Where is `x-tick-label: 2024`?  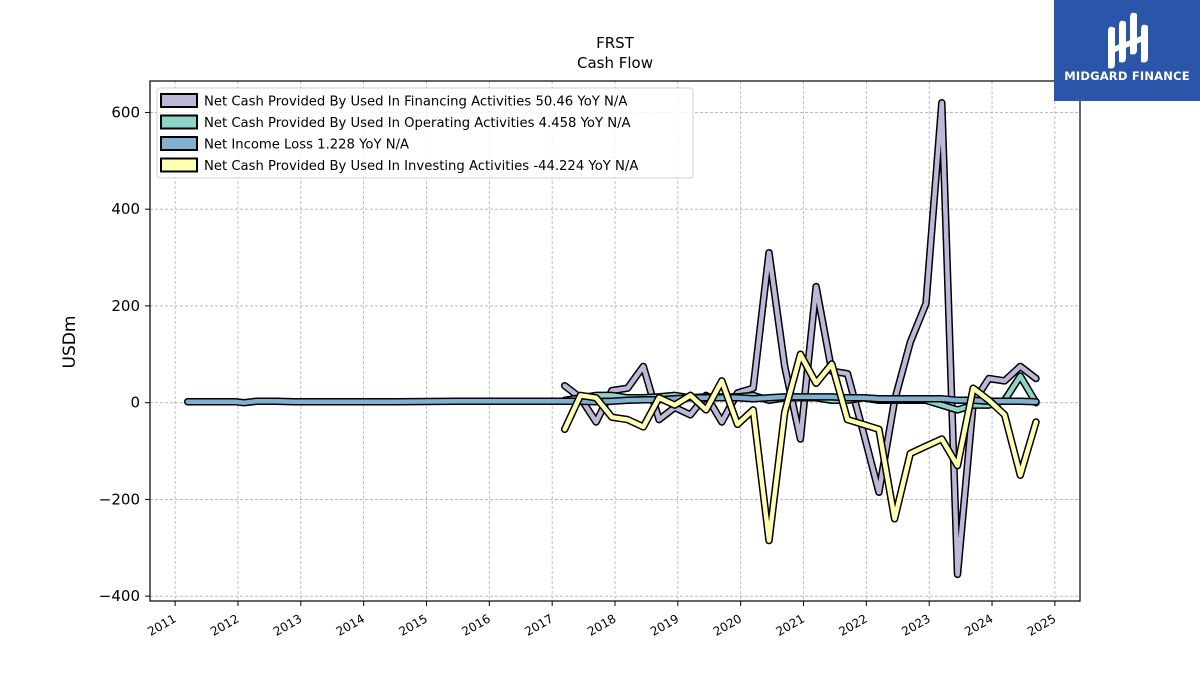 x-tick-label: 2024 is located at coordinates (978, 624).